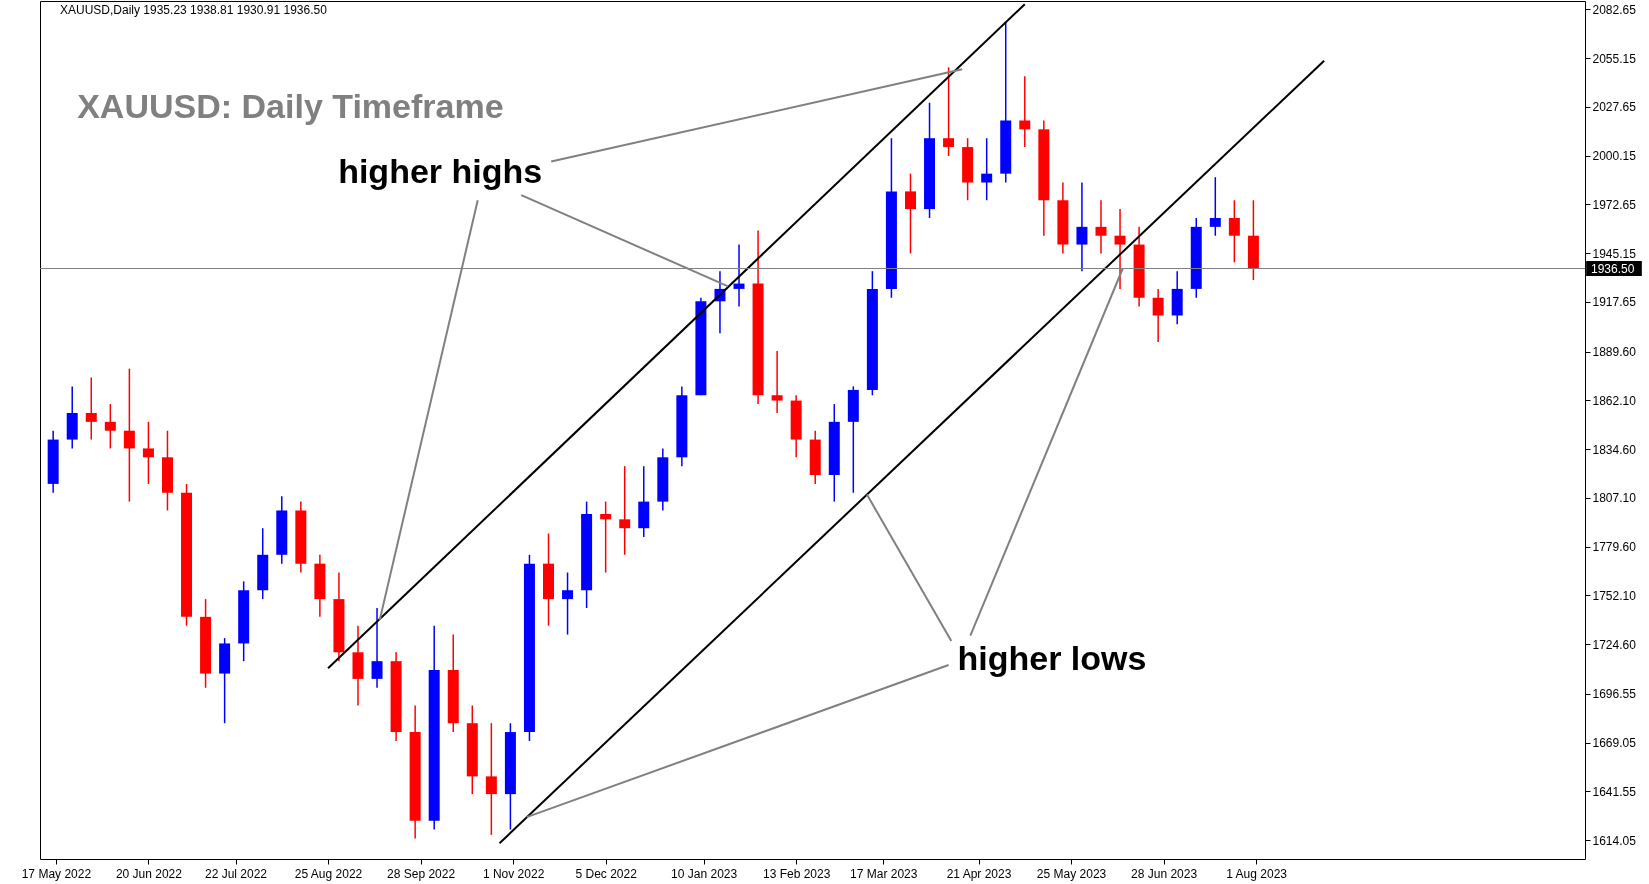 This screenshot has height=884, width=1649. I want to click on y-tick-label: 1724.60, so click(1614, 644).